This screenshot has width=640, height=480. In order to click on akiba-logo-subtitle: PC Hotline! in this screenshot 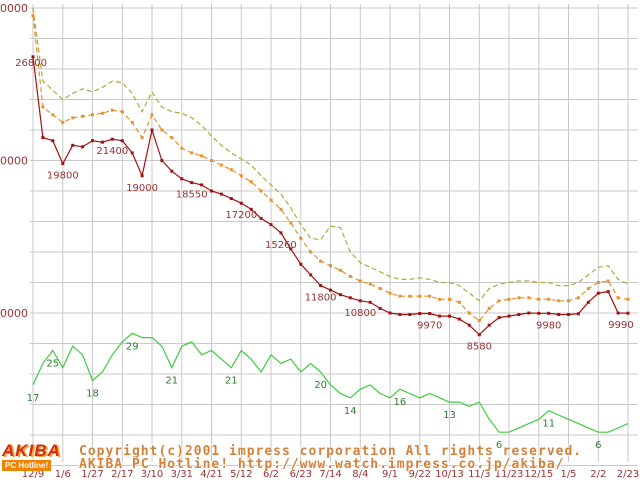, I will do `click(27, 465)`.